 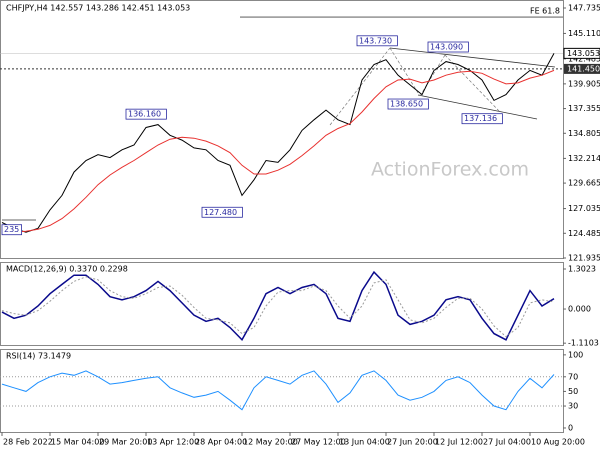 I want to click on y-tick-label: 134.805, so click(x=584, y=133).